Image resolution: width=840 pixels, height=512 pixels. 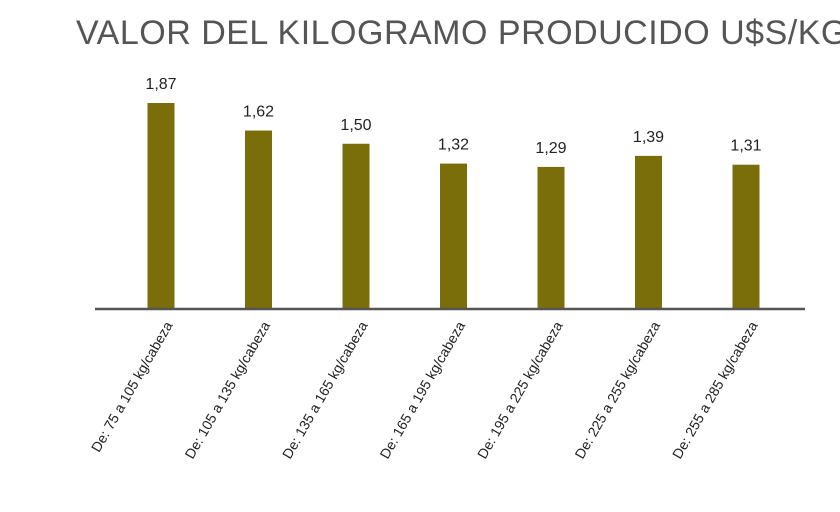 I want to click on category-label-1: De: 75 a 105 kg/cabeza, so click(x=132, y=386).